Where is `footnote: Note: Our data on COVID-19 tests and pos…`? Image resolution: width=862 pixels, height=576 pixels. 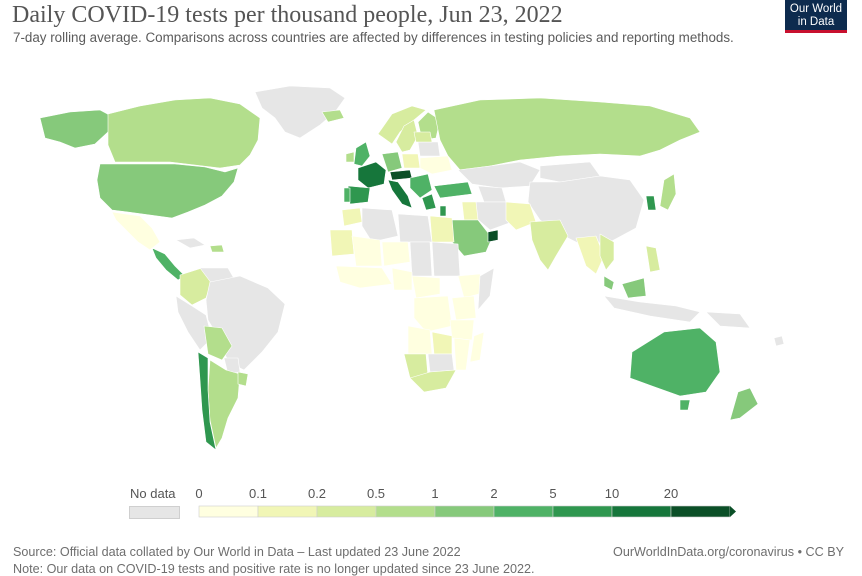 footnote: Note: Our data on COVID-19 tests and pos… is located at coordinates (274, 569).